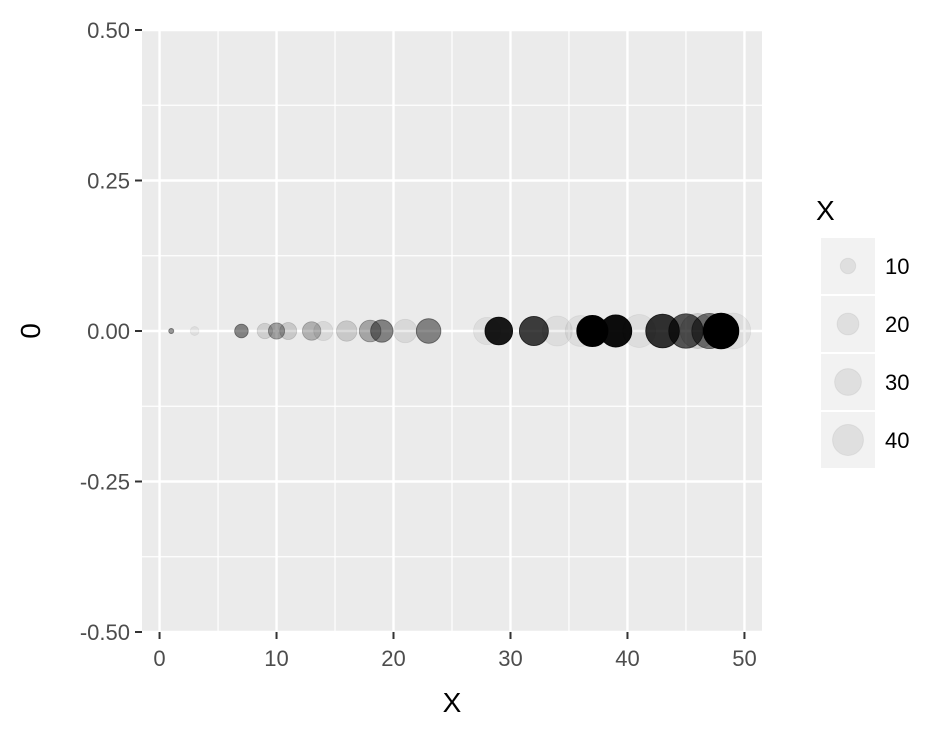 This screenshot has width=926, height=734. What do you see at coordinates (510, 658) in the screenshot?
I see `x-tick-label: 30` at bounding box center [510, 658].